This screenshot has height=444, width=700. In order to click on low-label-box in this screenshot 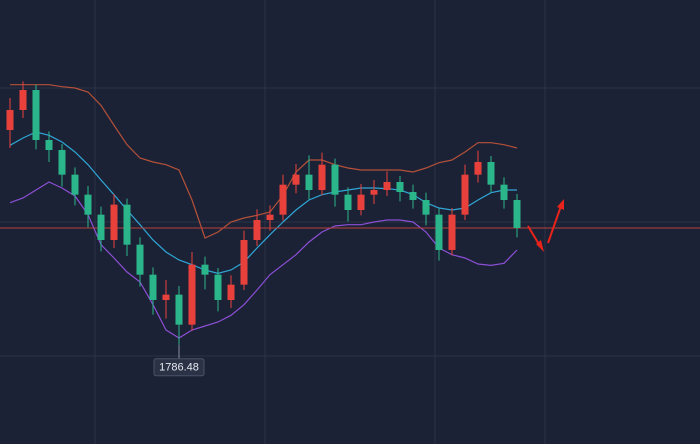, I will do `click(179, 367)`.